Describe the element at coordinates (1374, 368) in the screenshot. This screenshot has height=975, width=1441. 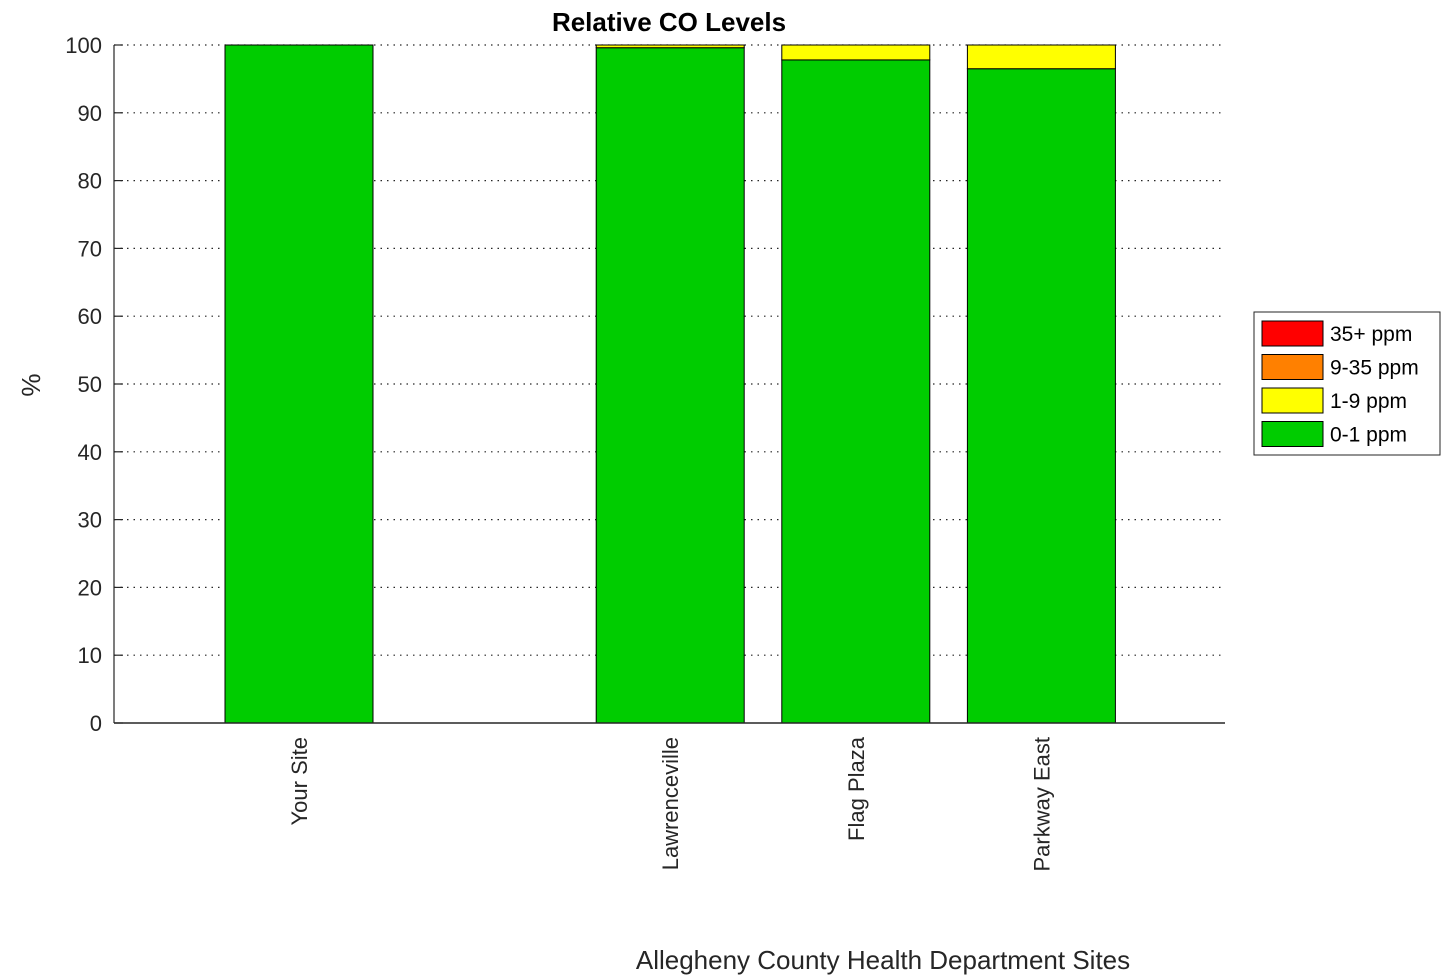
I see `legend-entry: 9-35 ppm` at that location.